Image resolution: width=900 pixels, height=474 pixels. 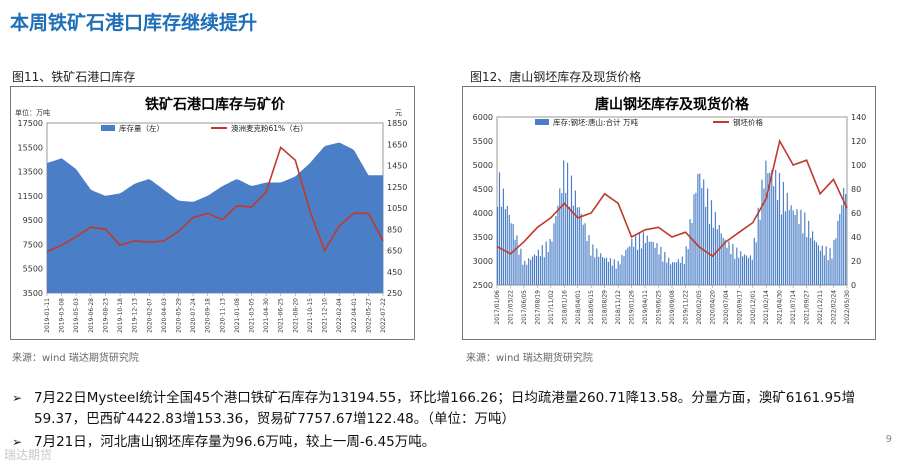 What do you see at coordinates (74, 77) in the screenshot?
I see `figure-label-left: 图11、铁矿石港口库存` at bounding box center [74, 77].